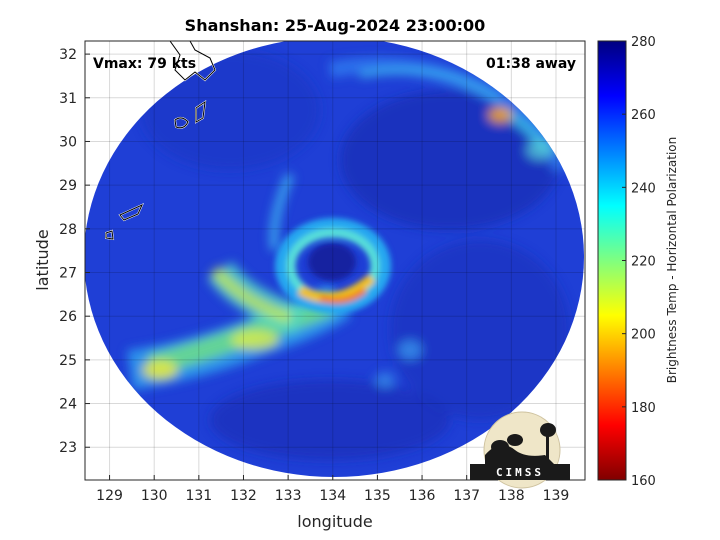 The image size is (720, 540). Describe the element at coordinates (68, 230) in the screenshot. I see `y-tick-label: 28` at that location.